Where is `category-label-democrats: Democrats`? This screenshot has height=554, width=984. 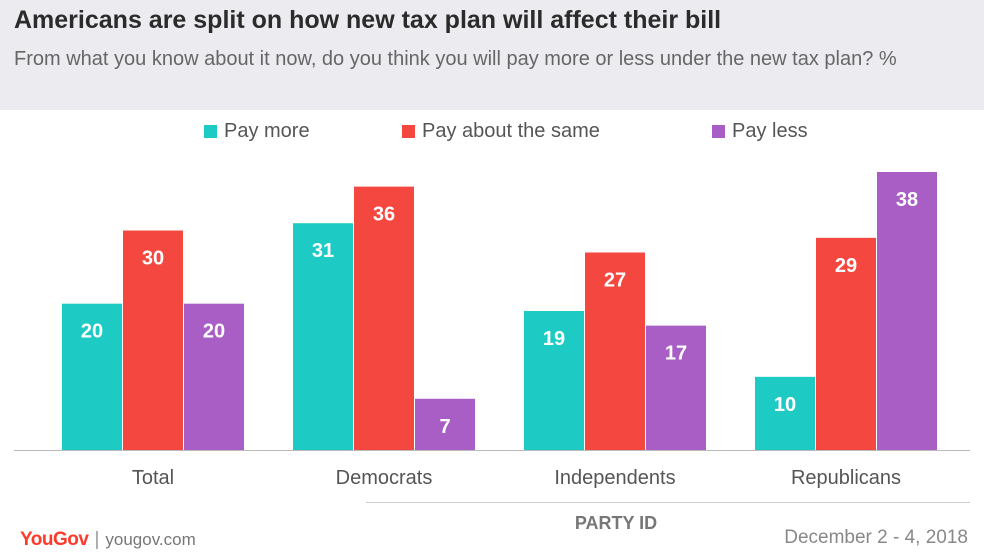
category-label-democrats: Democrats is located at coordinates (384, 478).